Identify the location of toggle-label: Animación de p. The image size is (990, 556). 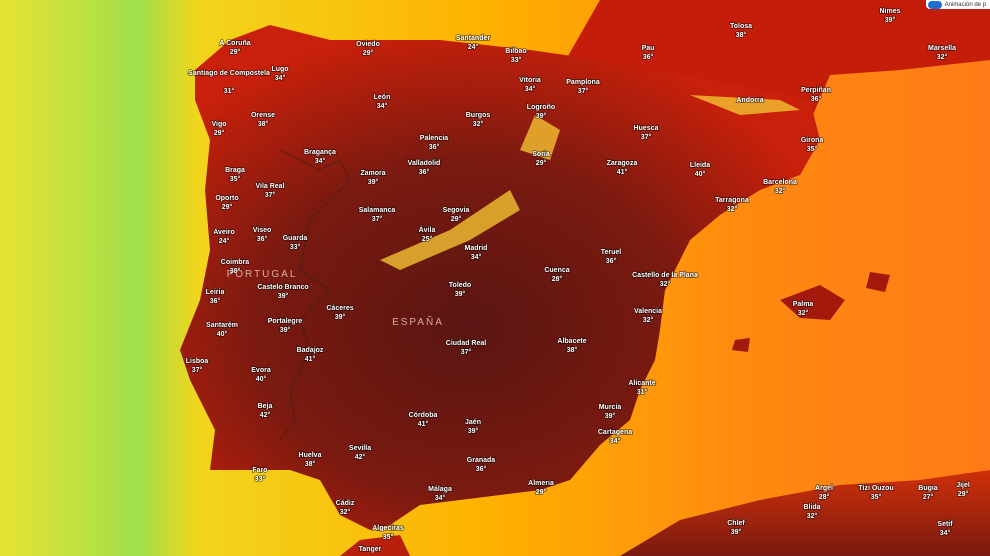
(965, 4).